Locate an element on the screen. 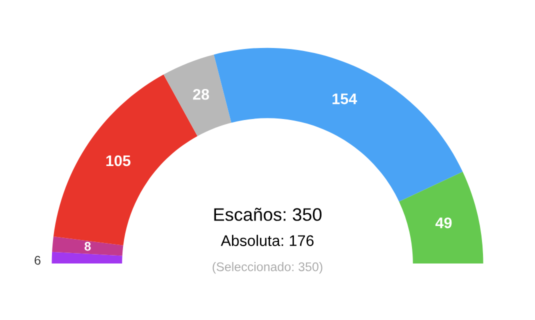 This screenshot has height=320, width=535. data-label: 49 is located at coordinates (443, 222).